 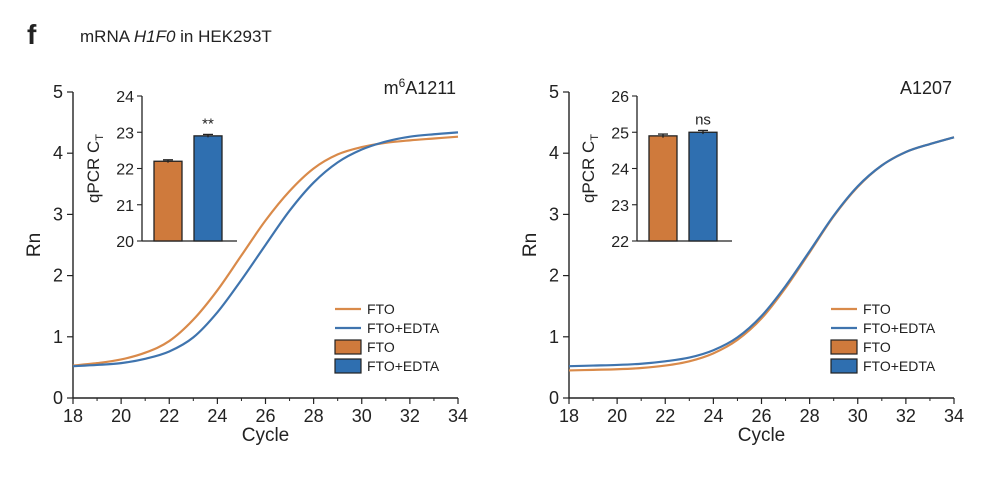 I want to click on inset-significance-label: ns, so click(x=703, y=119).